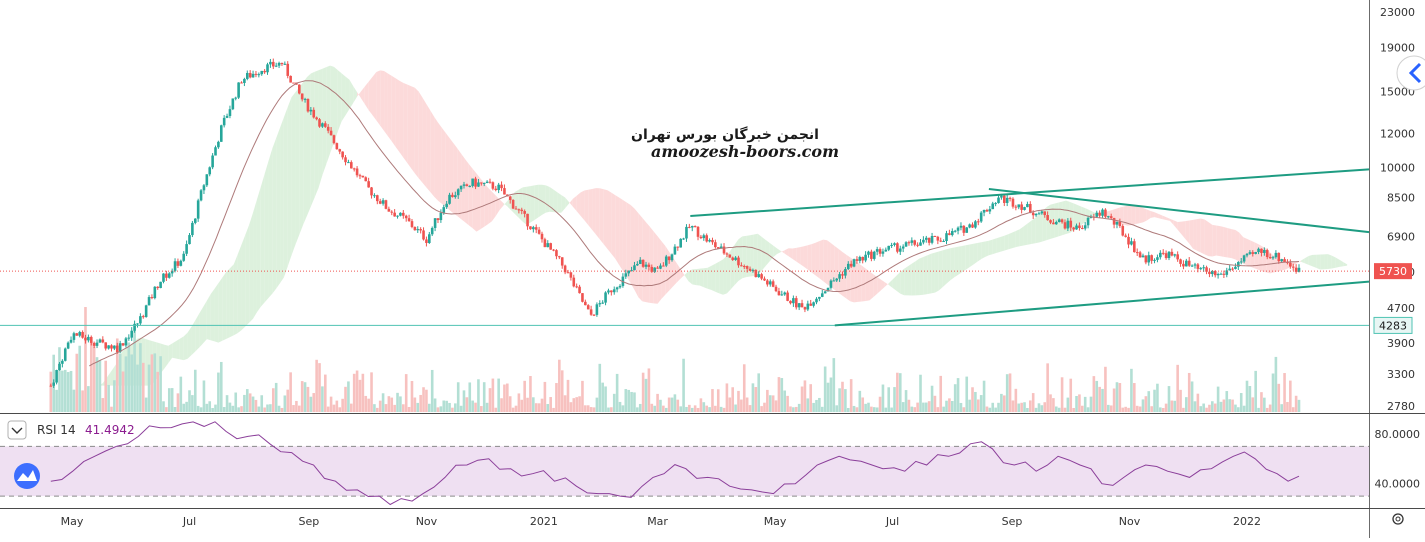 This screenshot has width=1425, height=542. Describe the element at coordinates (17, 430) in the screenshot. I see `collapse-indicator-button` at that location.